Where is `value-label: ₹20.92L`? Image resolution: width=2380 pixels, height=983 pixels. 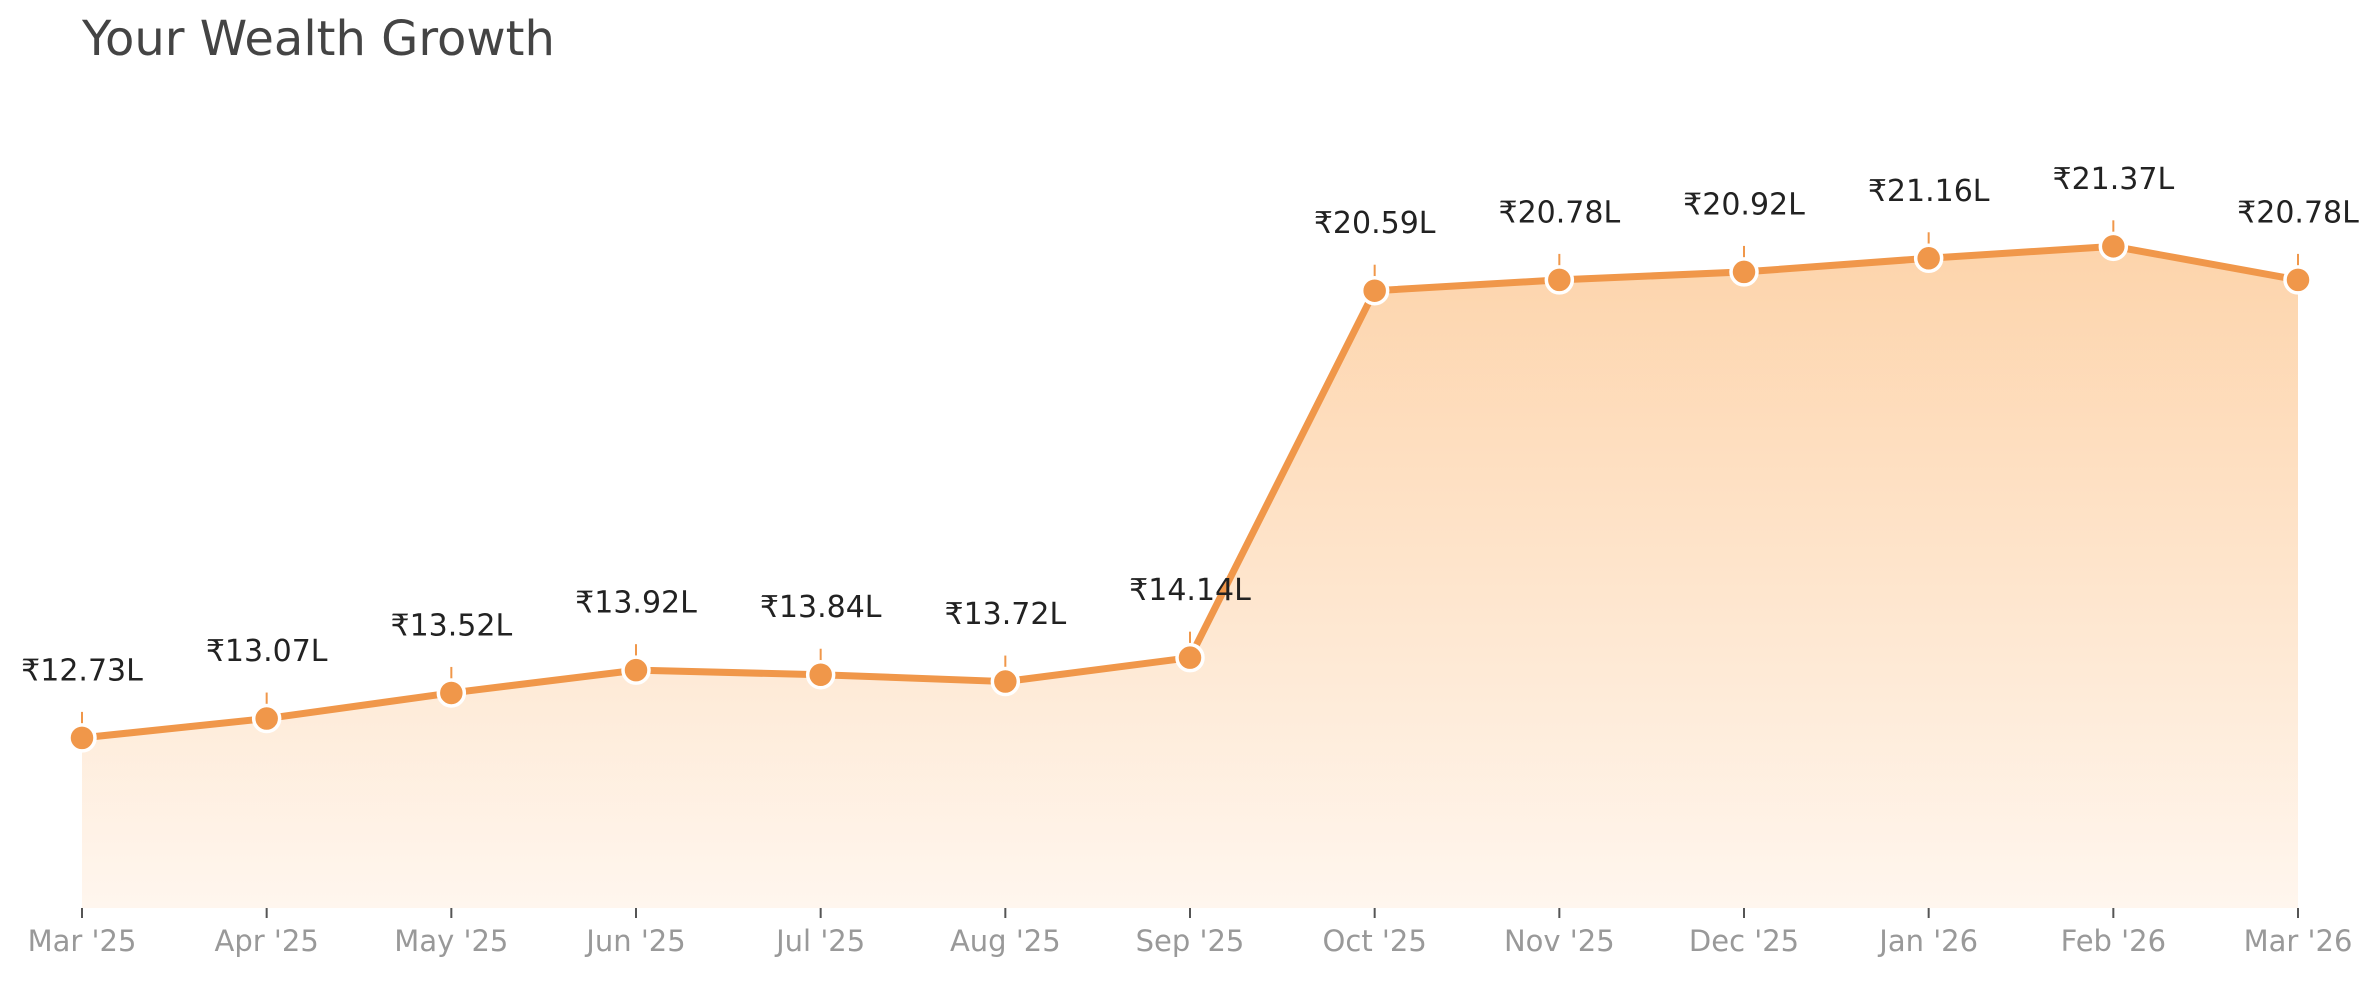 value-label: ₹20.92L is located at coordinates (1744, 204).